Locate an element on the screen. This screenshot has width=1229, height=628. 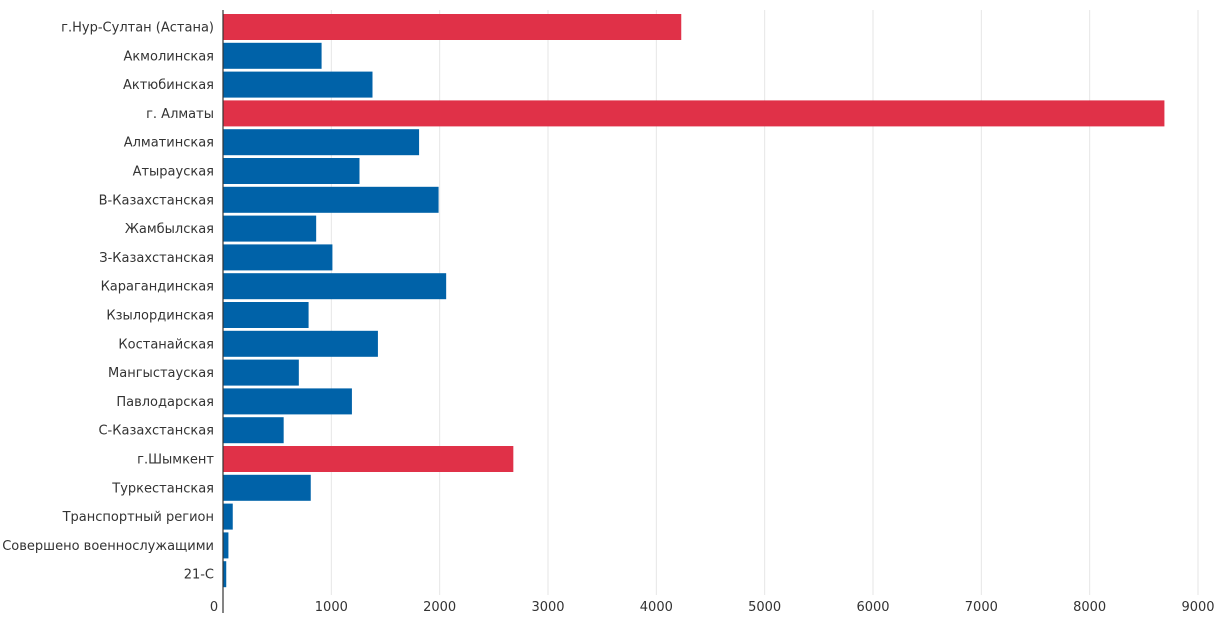
category-label: г. Алматы is located at coordinates (180, 114).